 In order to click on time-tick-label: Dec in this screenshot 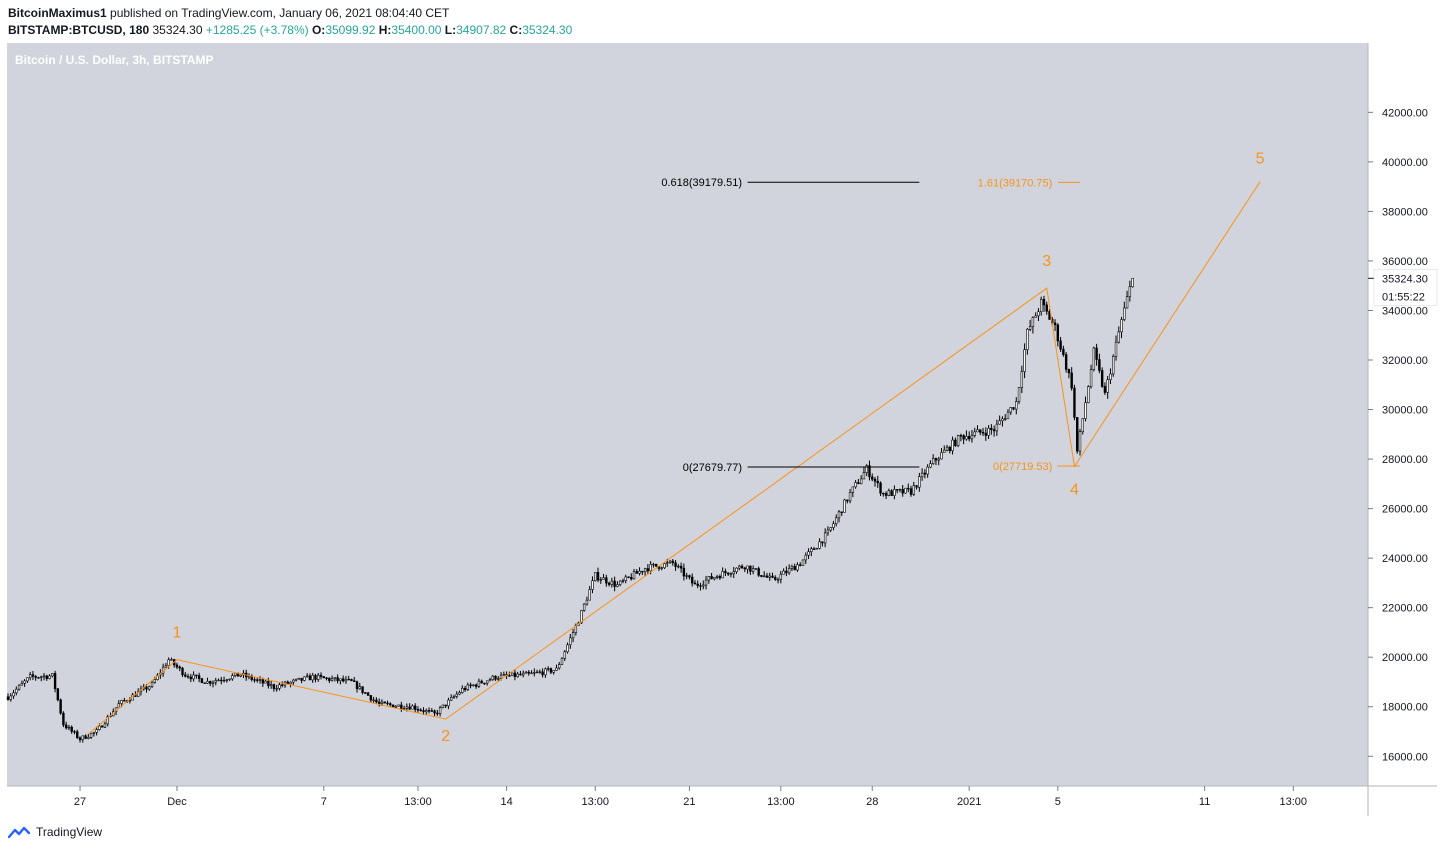, I will do `click(177, 802)`.